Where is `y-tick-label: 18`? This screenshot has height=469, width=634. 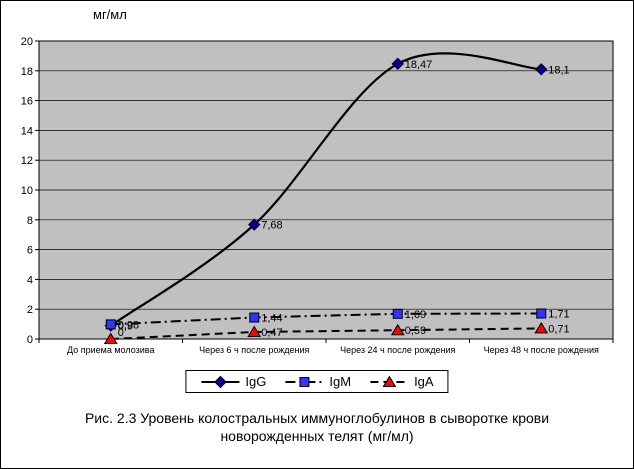 y-tick-label: 18 is located at coordinates (27, 72).